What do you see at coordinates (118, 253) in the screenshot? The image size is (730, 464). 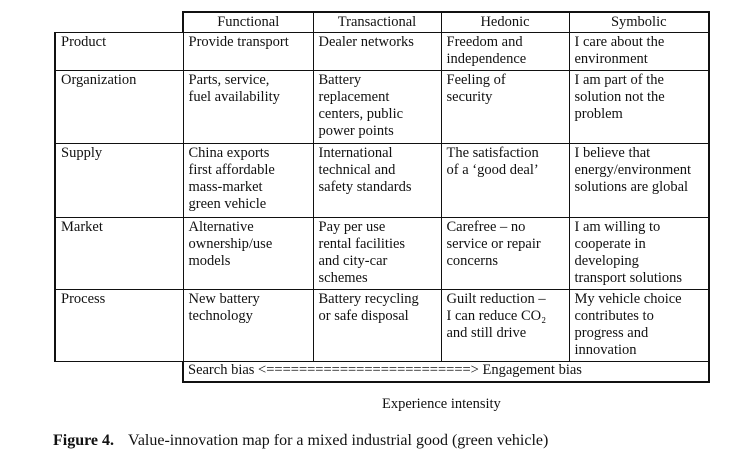 I see `row-label: Market` at bounding box center [118, 253].